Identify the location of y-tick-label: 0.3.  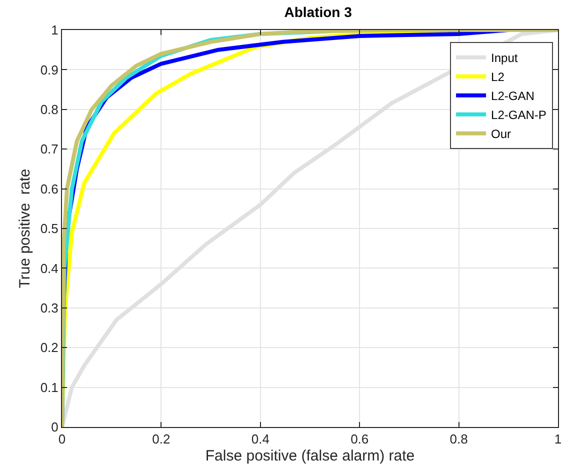
(49, 308).